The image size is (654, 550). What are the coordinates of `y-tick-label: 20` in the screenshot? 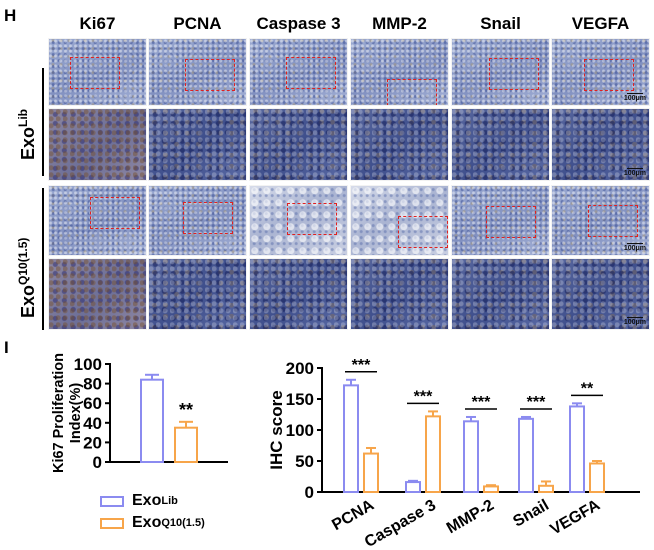 It's located at (92, 442).